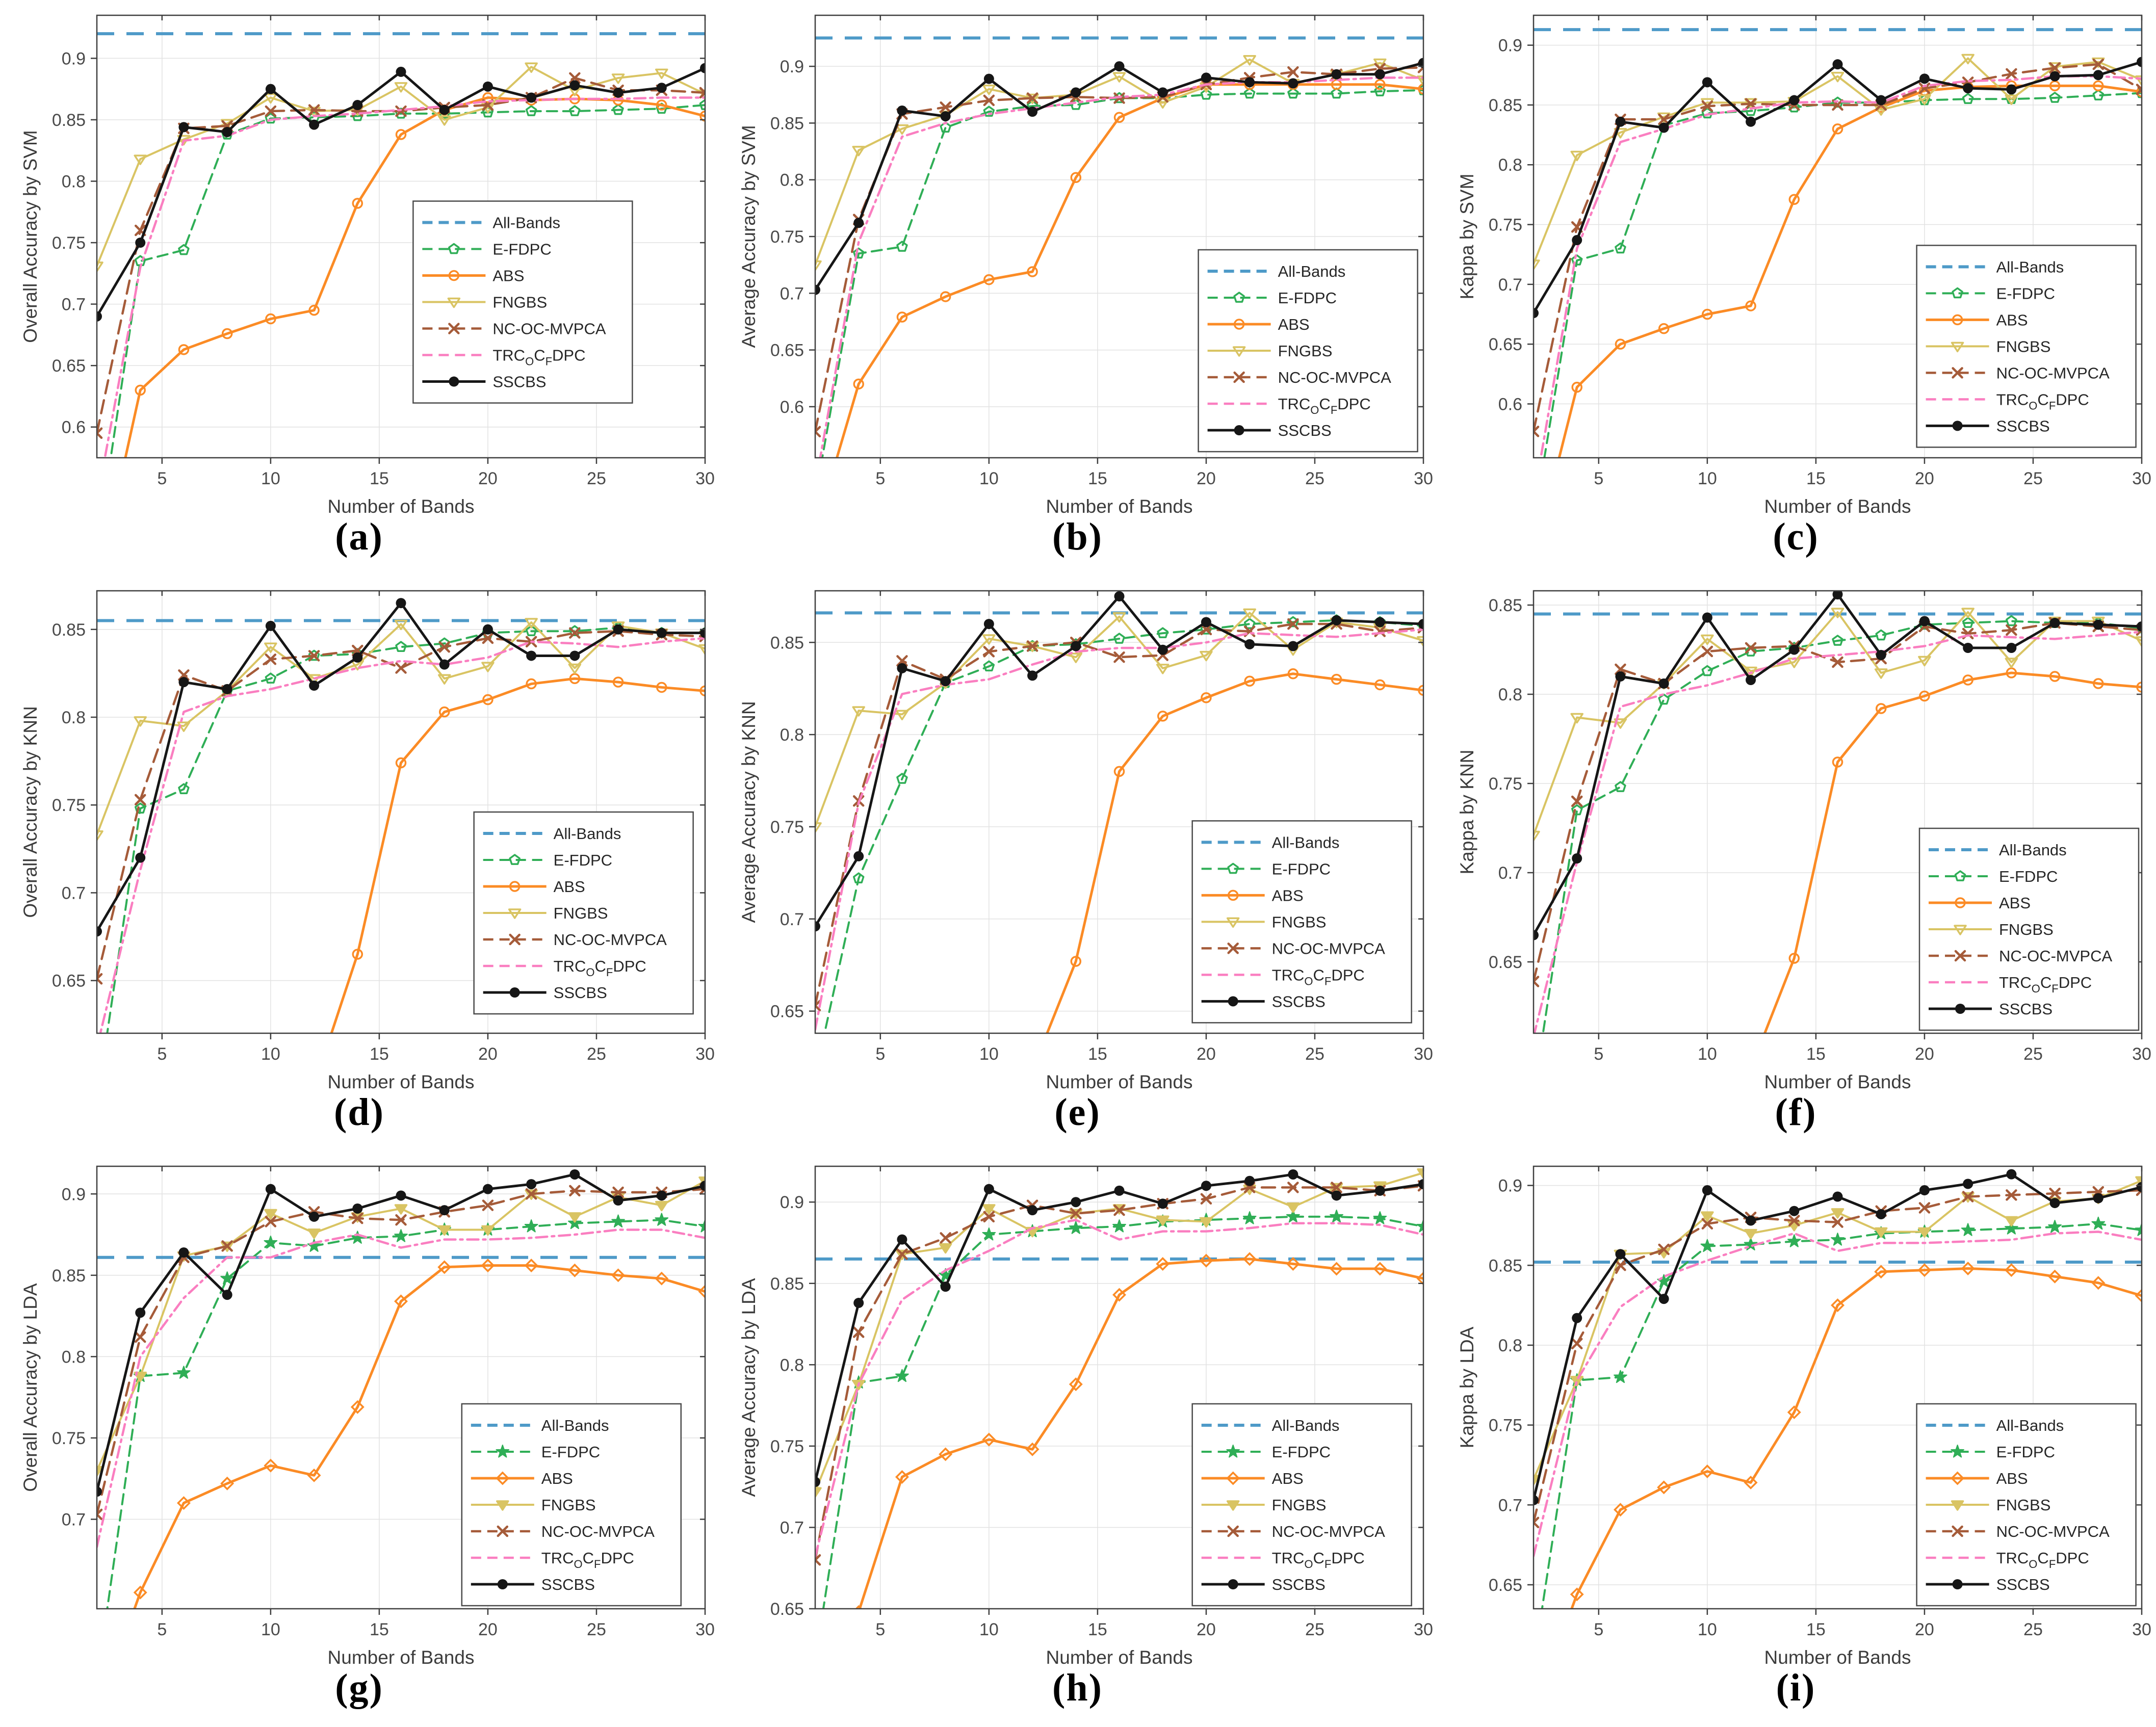  Describe the element at coordinates (1987, 1584) in the screenshot. I see `legend-item-sscbs: SSCBS` at that location.